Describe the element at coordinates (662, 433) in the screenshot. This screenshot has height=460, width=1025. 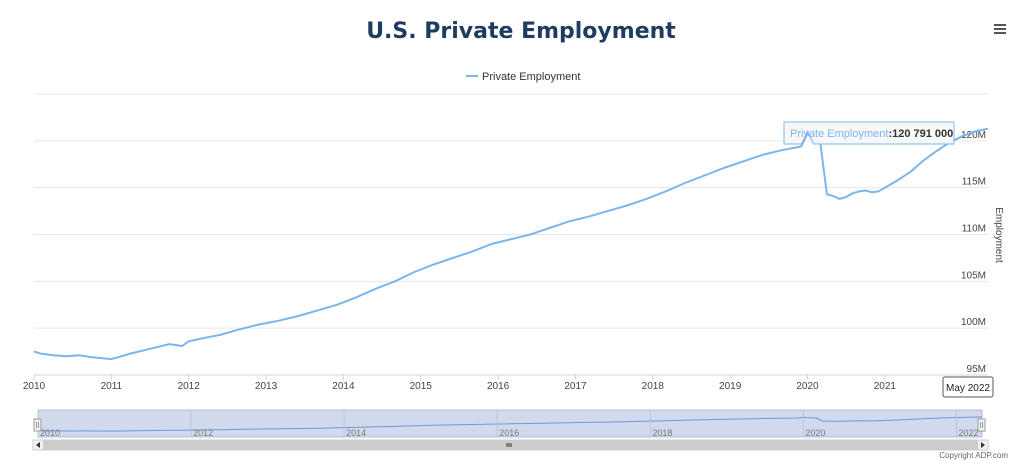
I see `navigator-tick-label: 2018` at that location.